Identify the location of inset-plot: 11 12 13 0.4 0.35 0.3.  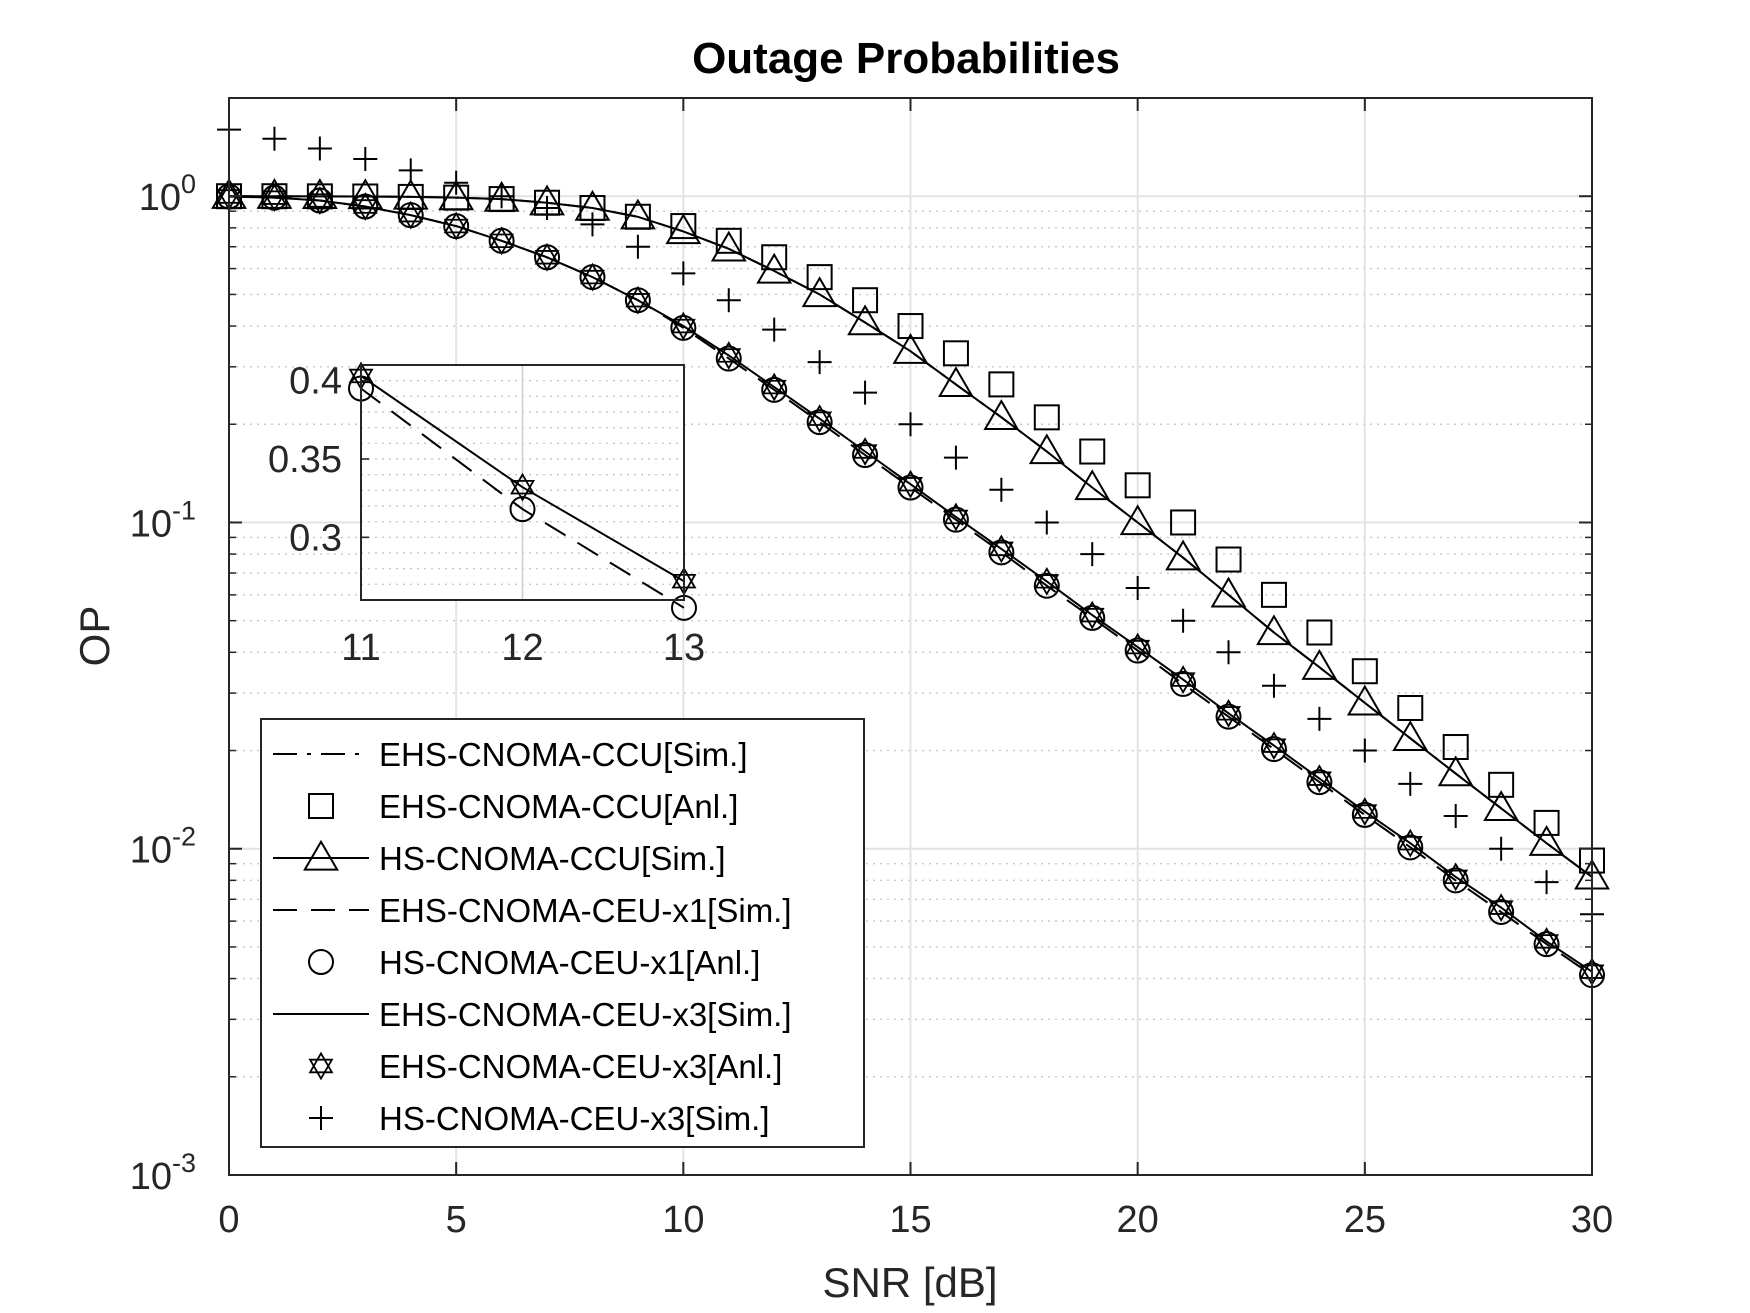
(486, 515).